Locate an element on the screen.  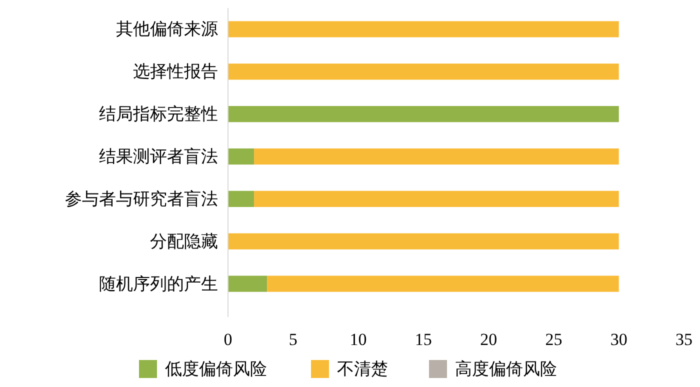
legend-label: 低度偏倚风险 is located at coordinates (216, 369).